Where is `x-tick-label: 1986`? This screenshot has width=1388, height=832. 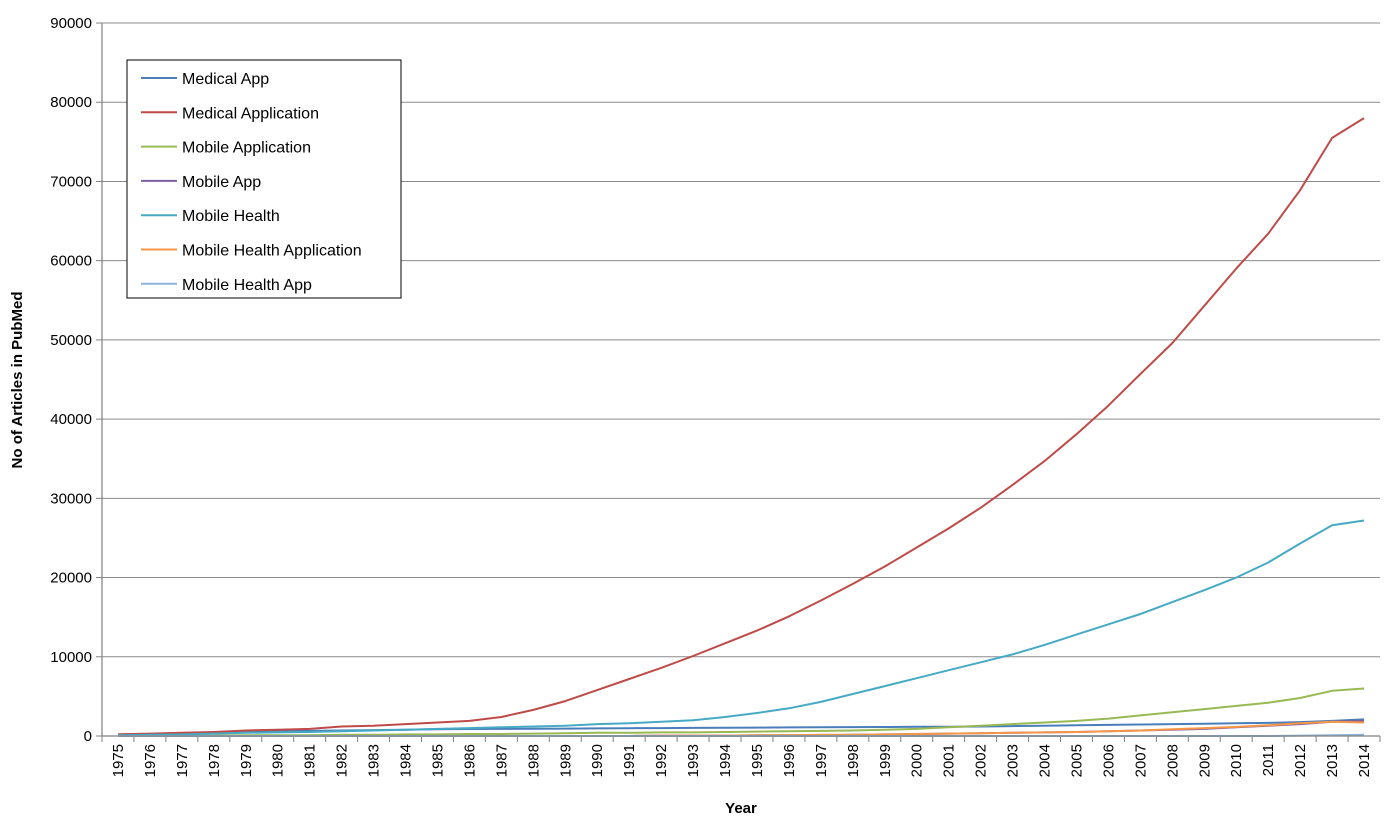
x-tick-label: 1986 is located at coordinates (469, 760).